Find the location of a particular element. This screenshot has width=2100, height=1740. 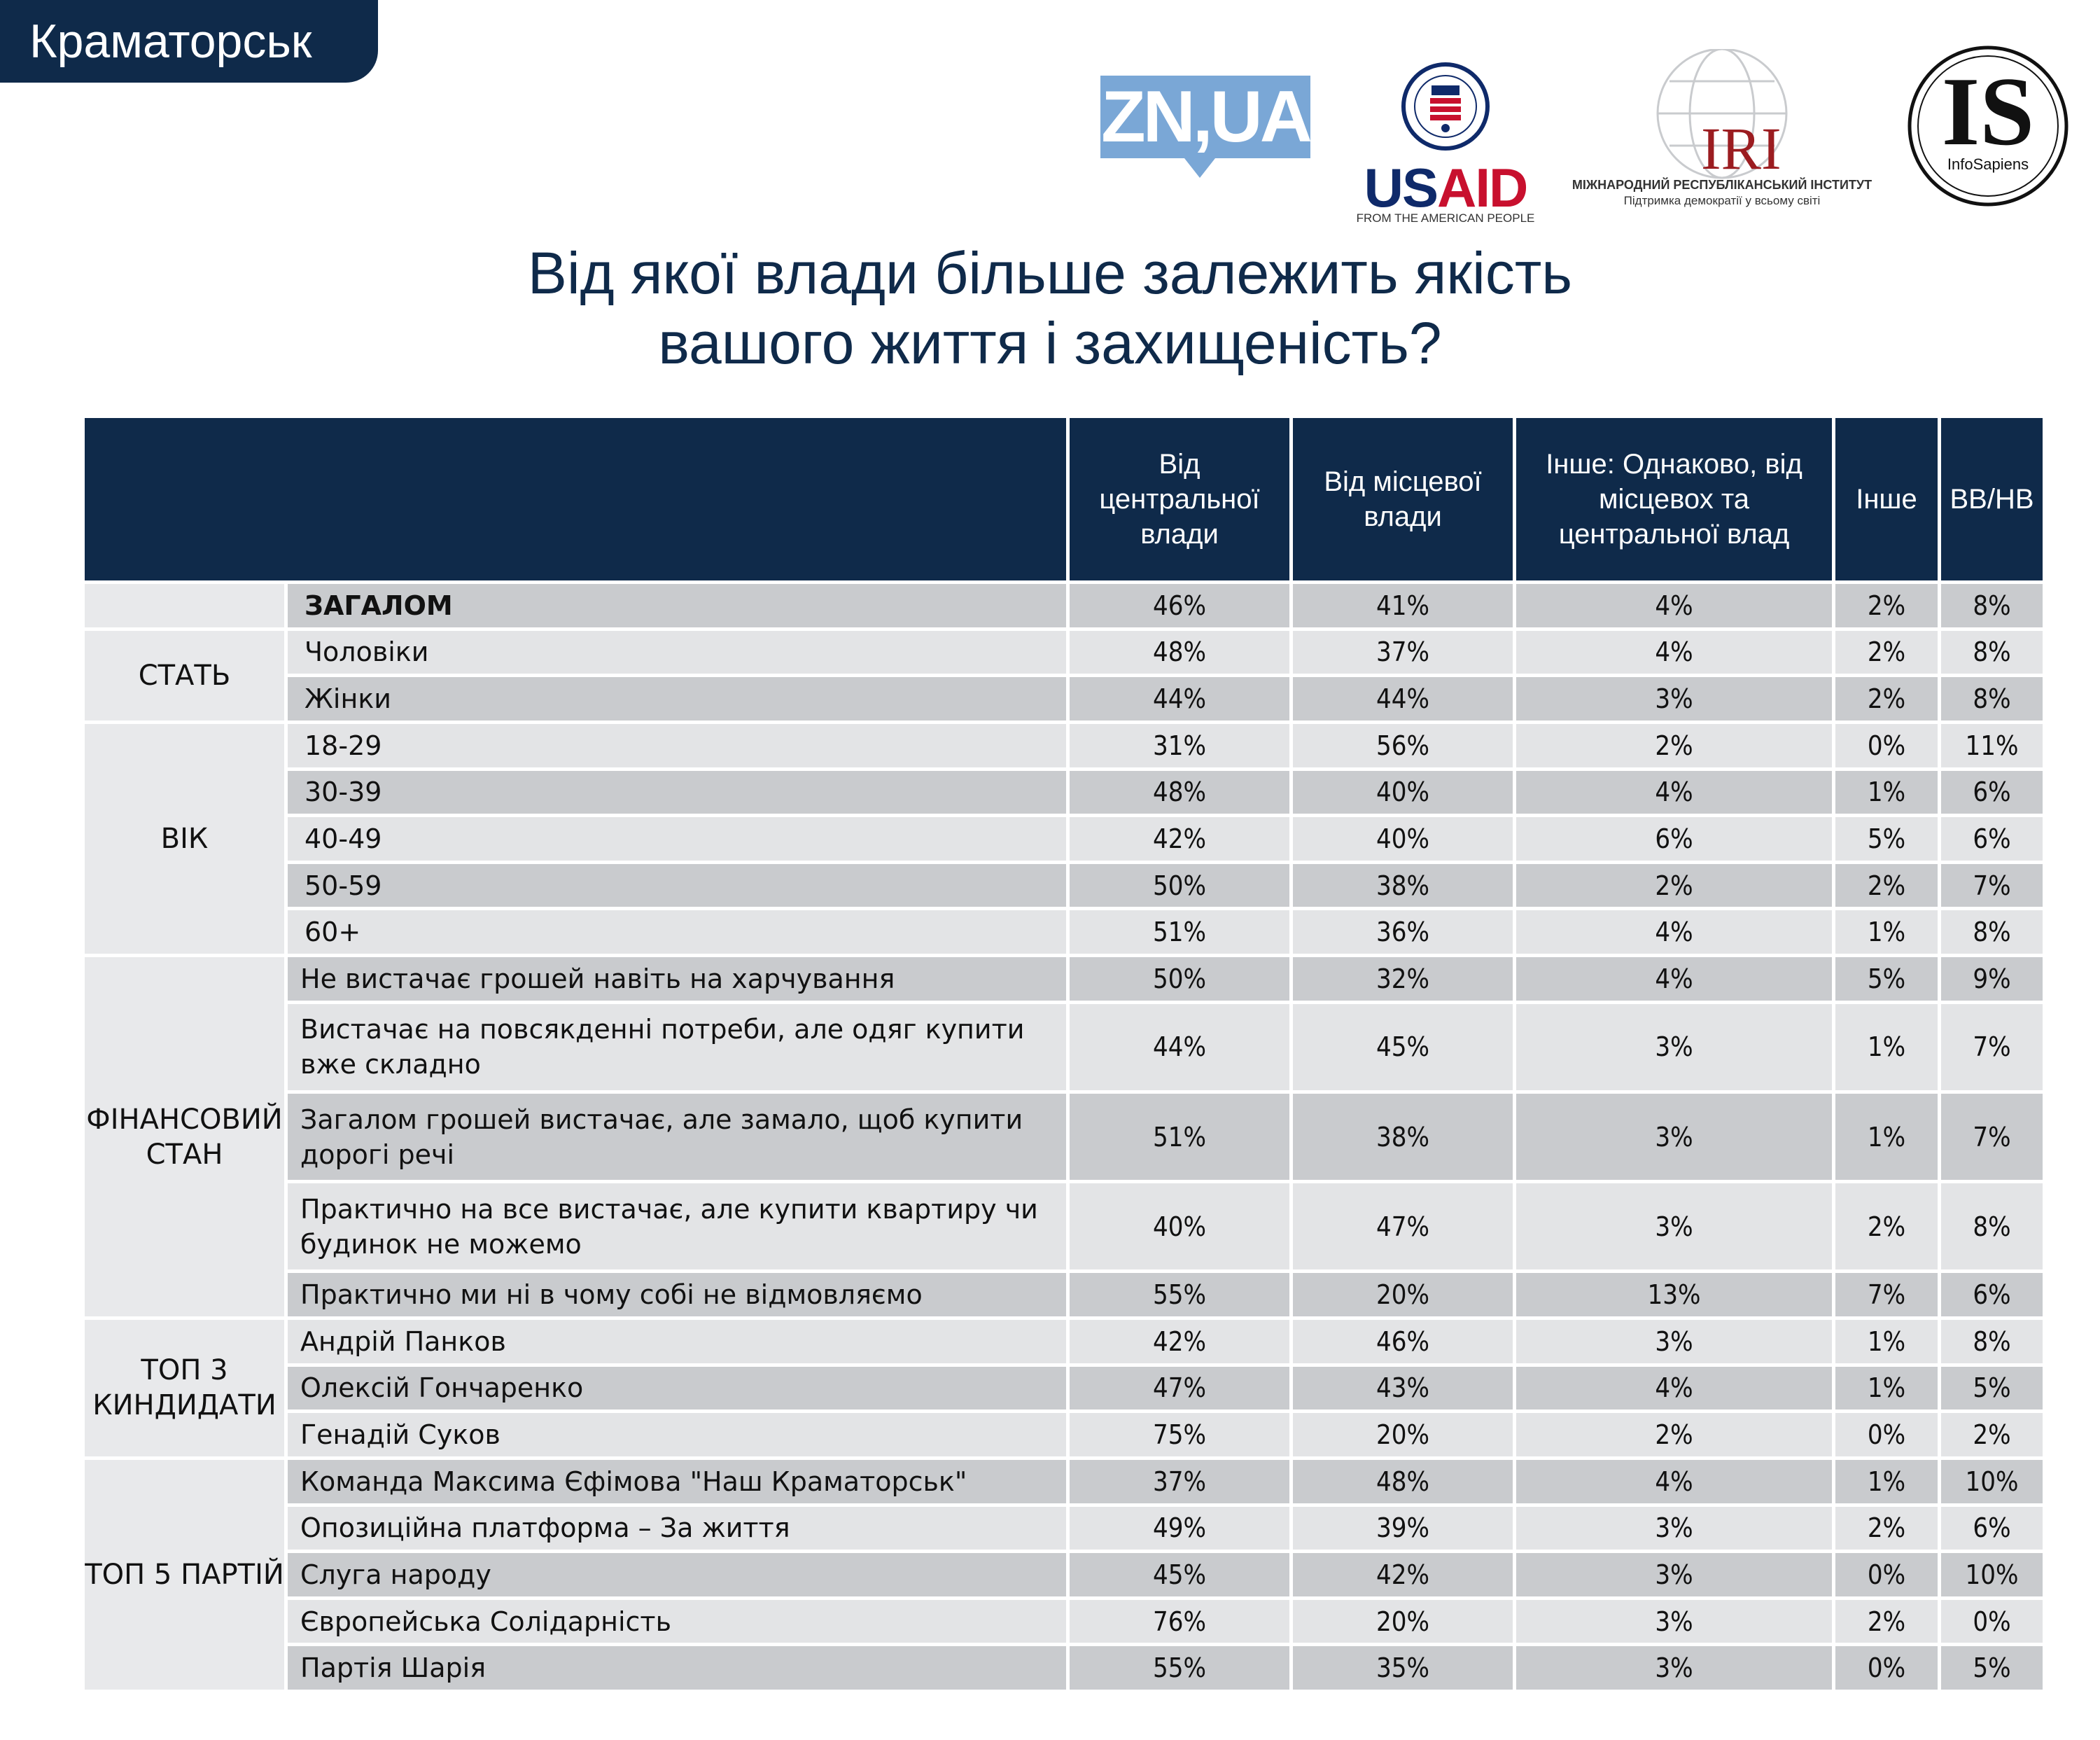

row-label: Партія Шарія is located at coordinates (677, 1668).